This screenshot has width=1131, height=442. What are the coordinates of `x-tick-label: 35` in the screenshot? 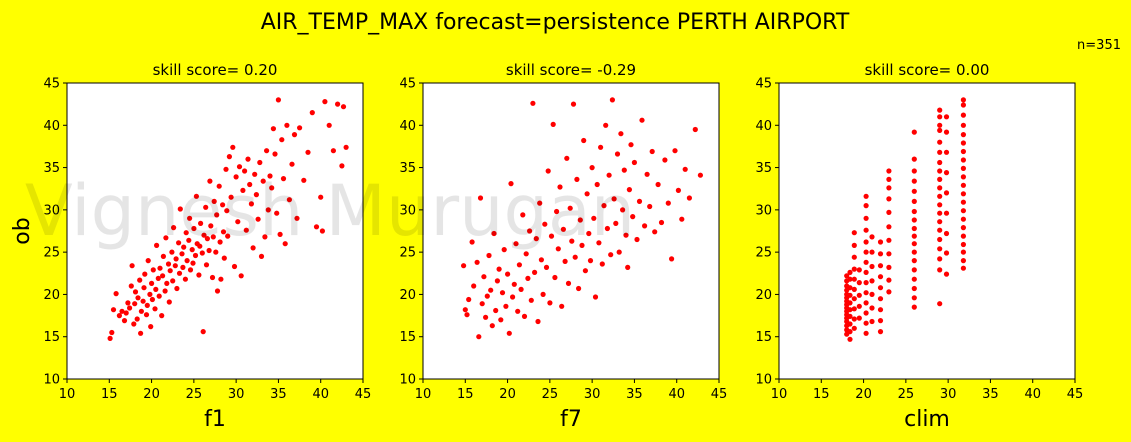 It's located at (278, 394).